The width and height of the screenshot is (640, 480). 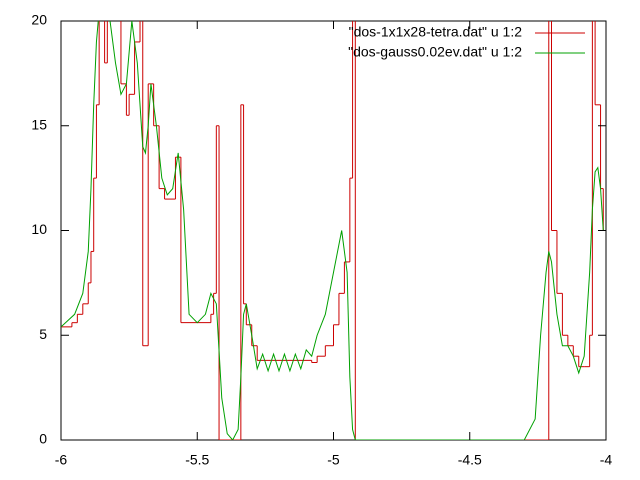 I want to click on y-tick-label: 10, so click(x=39, y=229).